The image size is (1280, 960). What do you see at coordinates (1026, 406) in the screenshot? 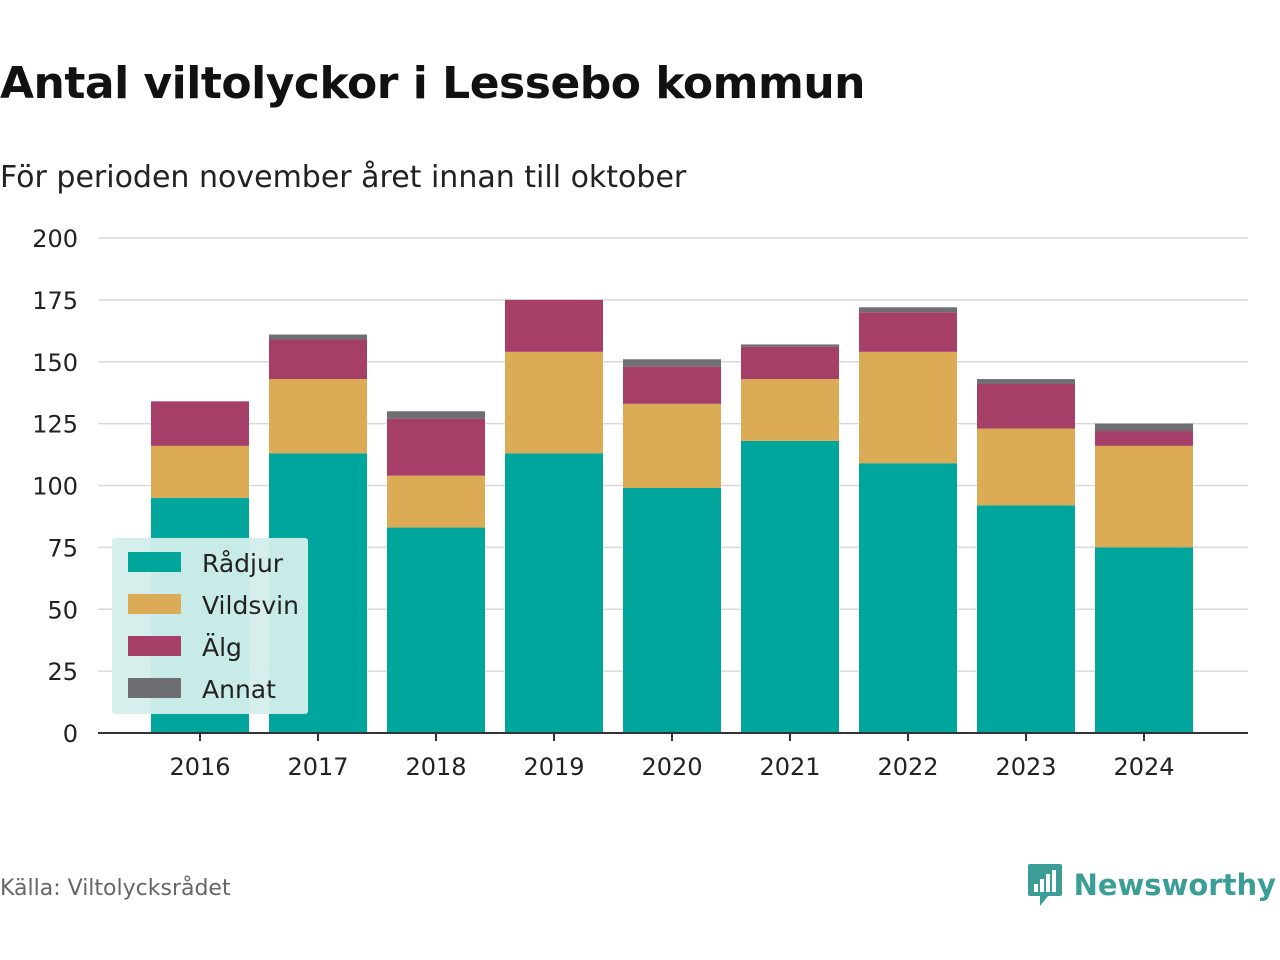
I see `bar-2023-älg` at bounding box center [1026, 406].